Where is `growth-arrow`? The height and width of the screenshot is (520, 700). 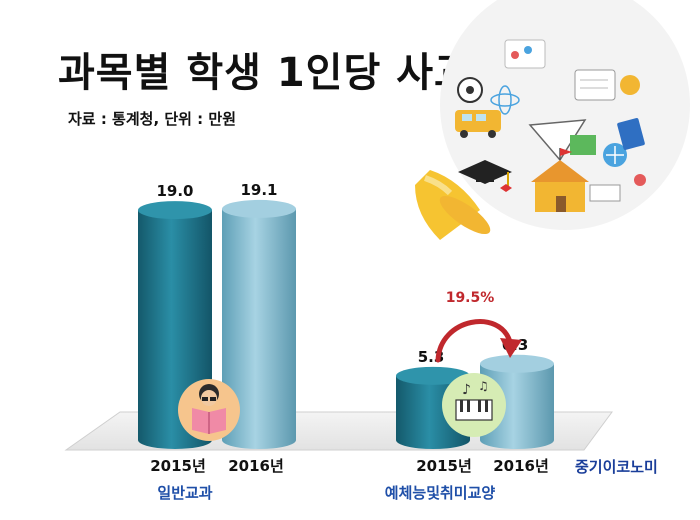
growth-arrow is located at coordinates (474, 341).